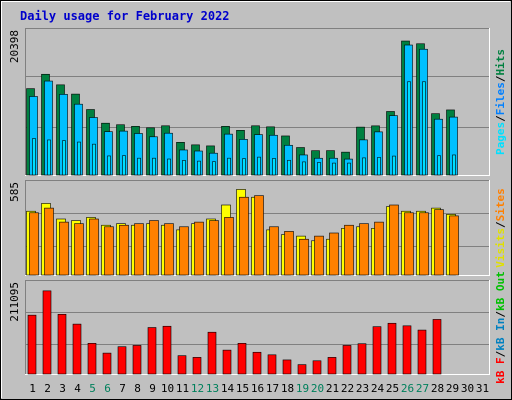 The width and height of the screenshot is (512, 400). I want to click on day-label-26: 26, so click(407, 388).